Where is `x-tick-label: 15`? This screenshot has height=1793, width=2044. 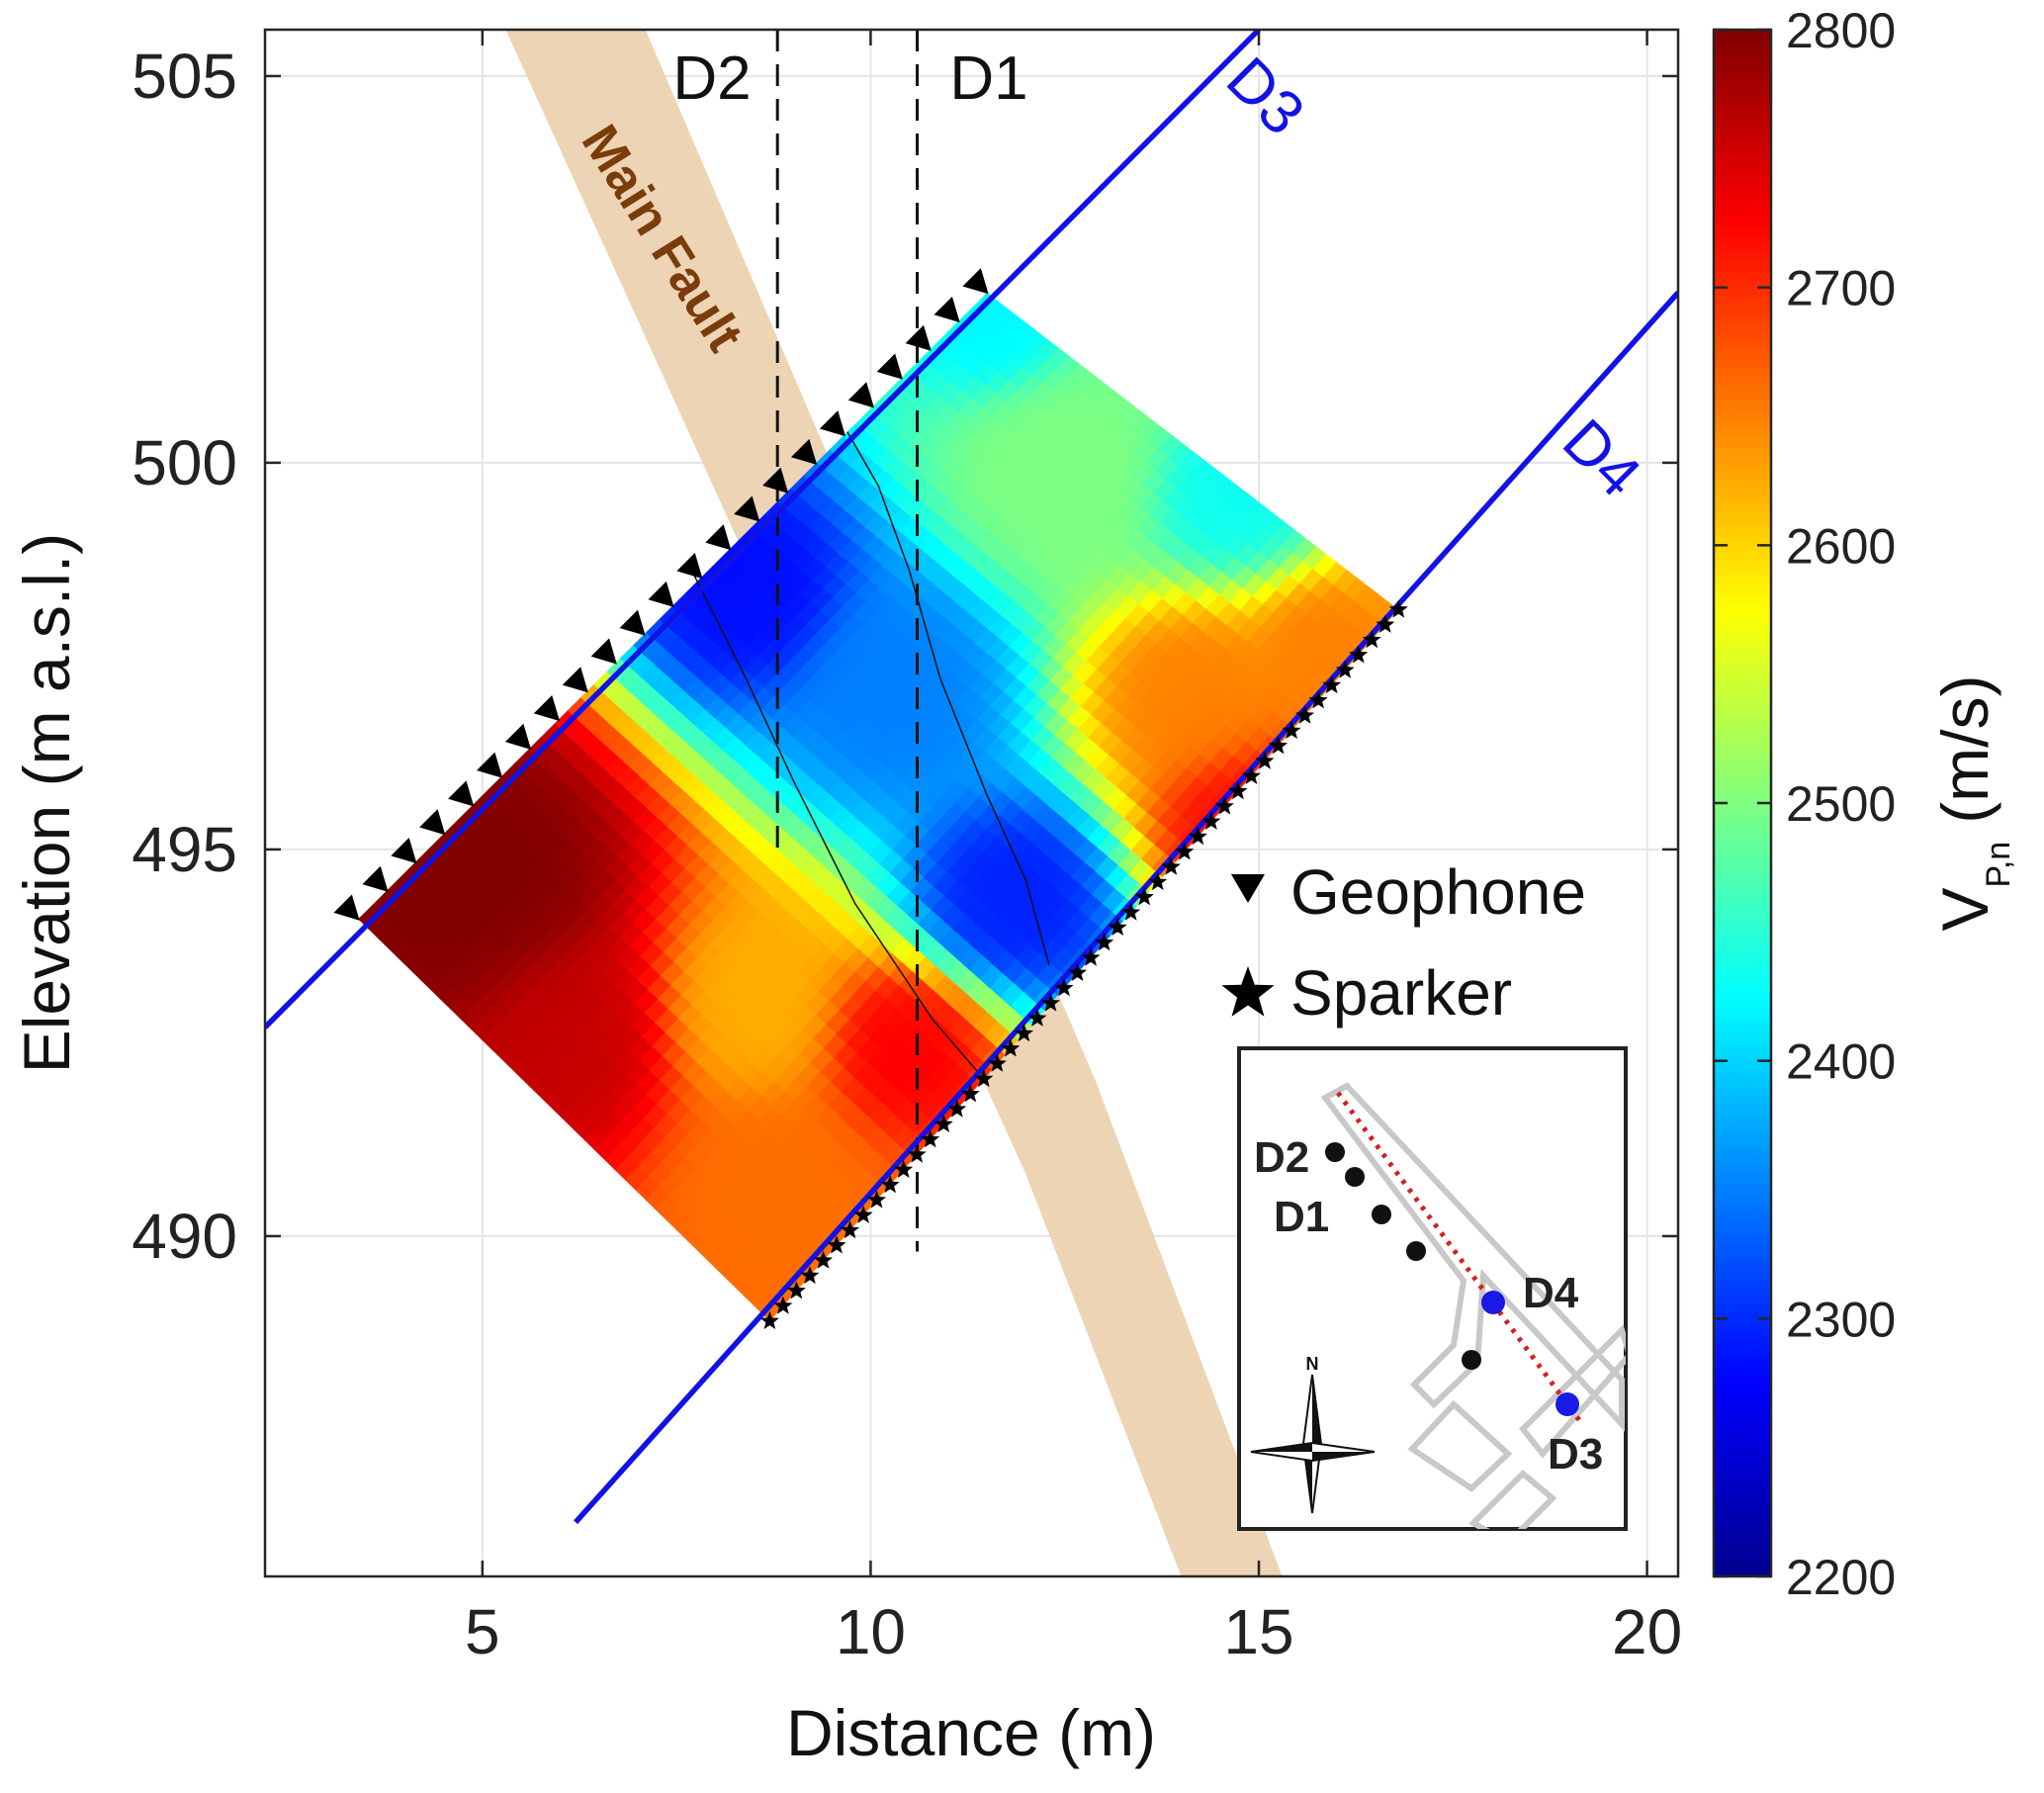
x-tick-label: 15 is located at coordinates (1258, 1631).